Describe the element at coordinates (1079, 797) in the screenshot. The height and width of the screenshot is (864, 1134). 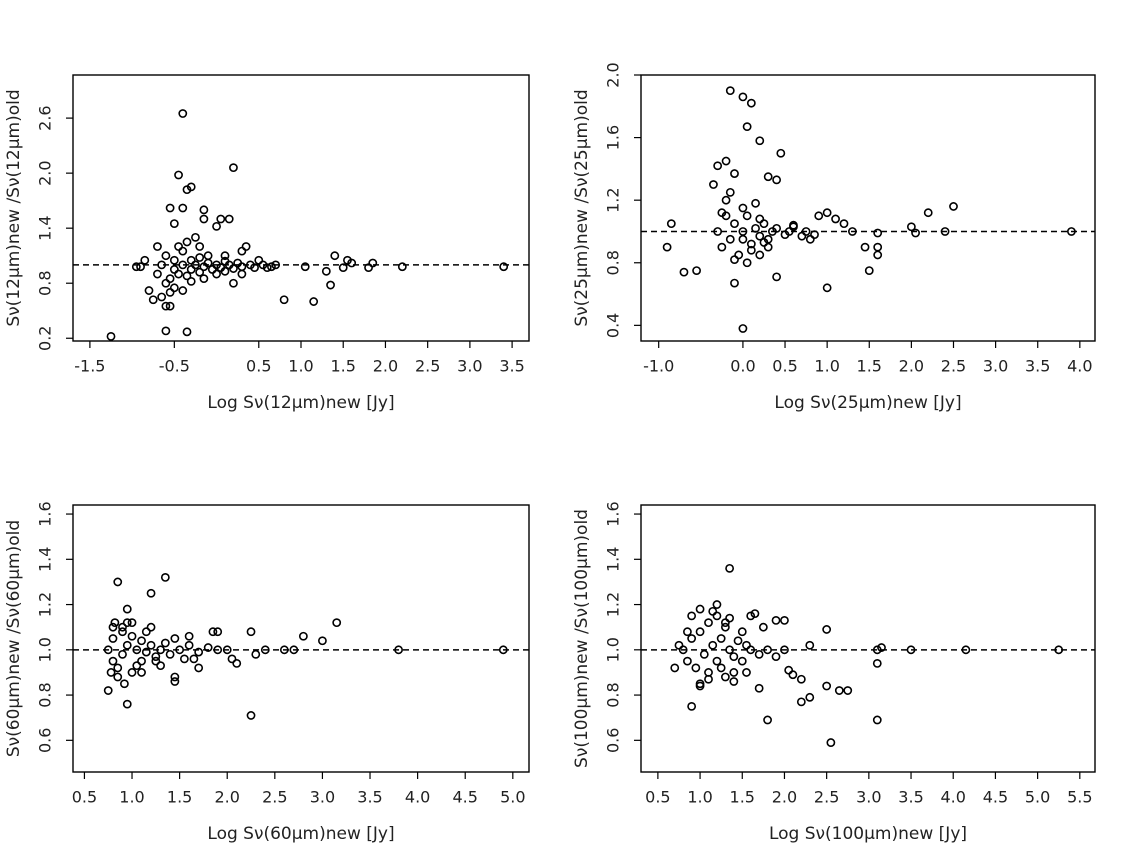
I see `x-tick-label: 5.5` at that location.